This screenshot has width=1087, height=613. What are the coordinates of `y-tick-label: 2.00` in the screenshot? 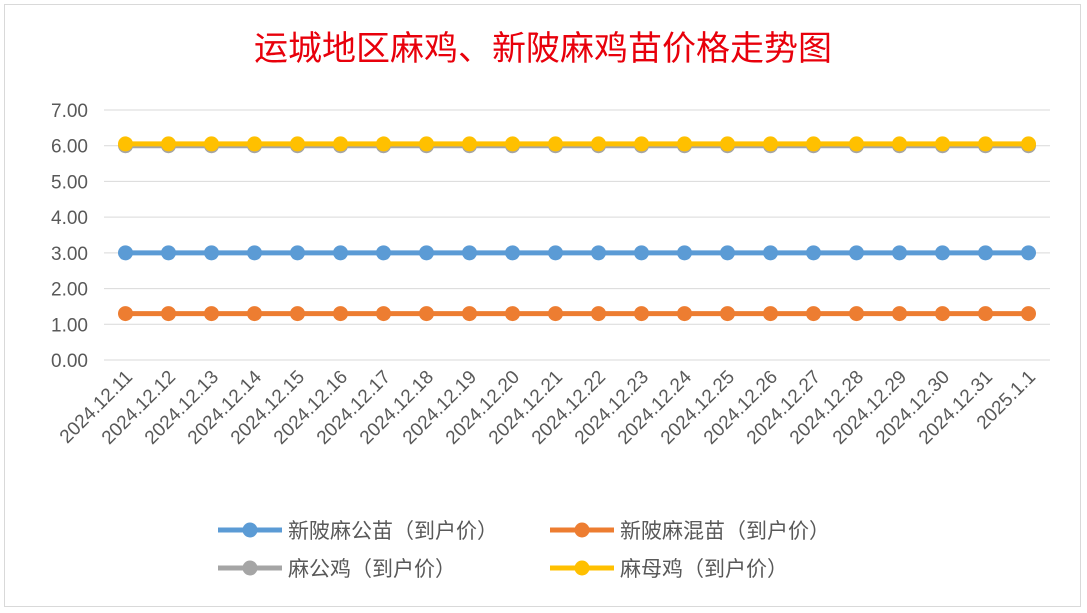 It's located at (69, 290).